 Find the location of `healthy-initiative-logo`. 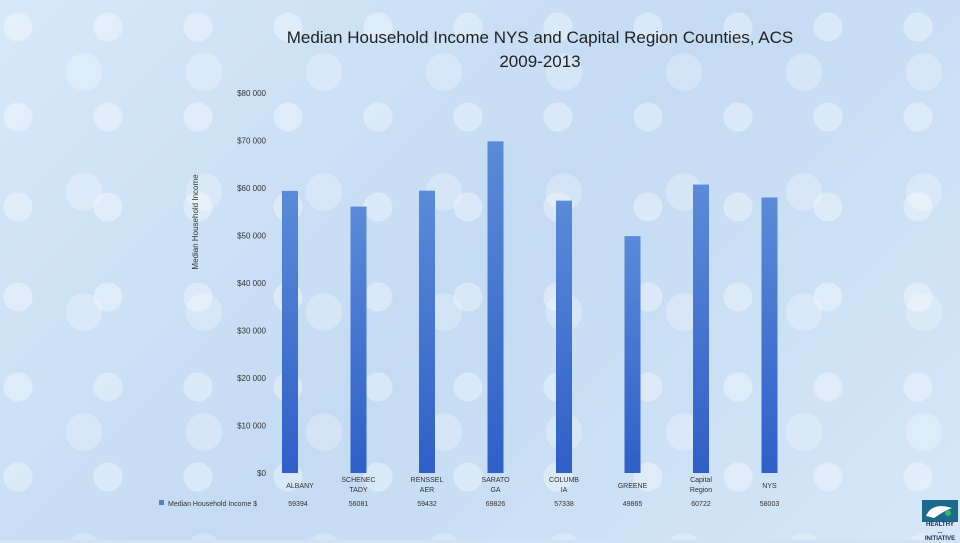

healthy-initiative-logo is located at coordinates (940, 519).